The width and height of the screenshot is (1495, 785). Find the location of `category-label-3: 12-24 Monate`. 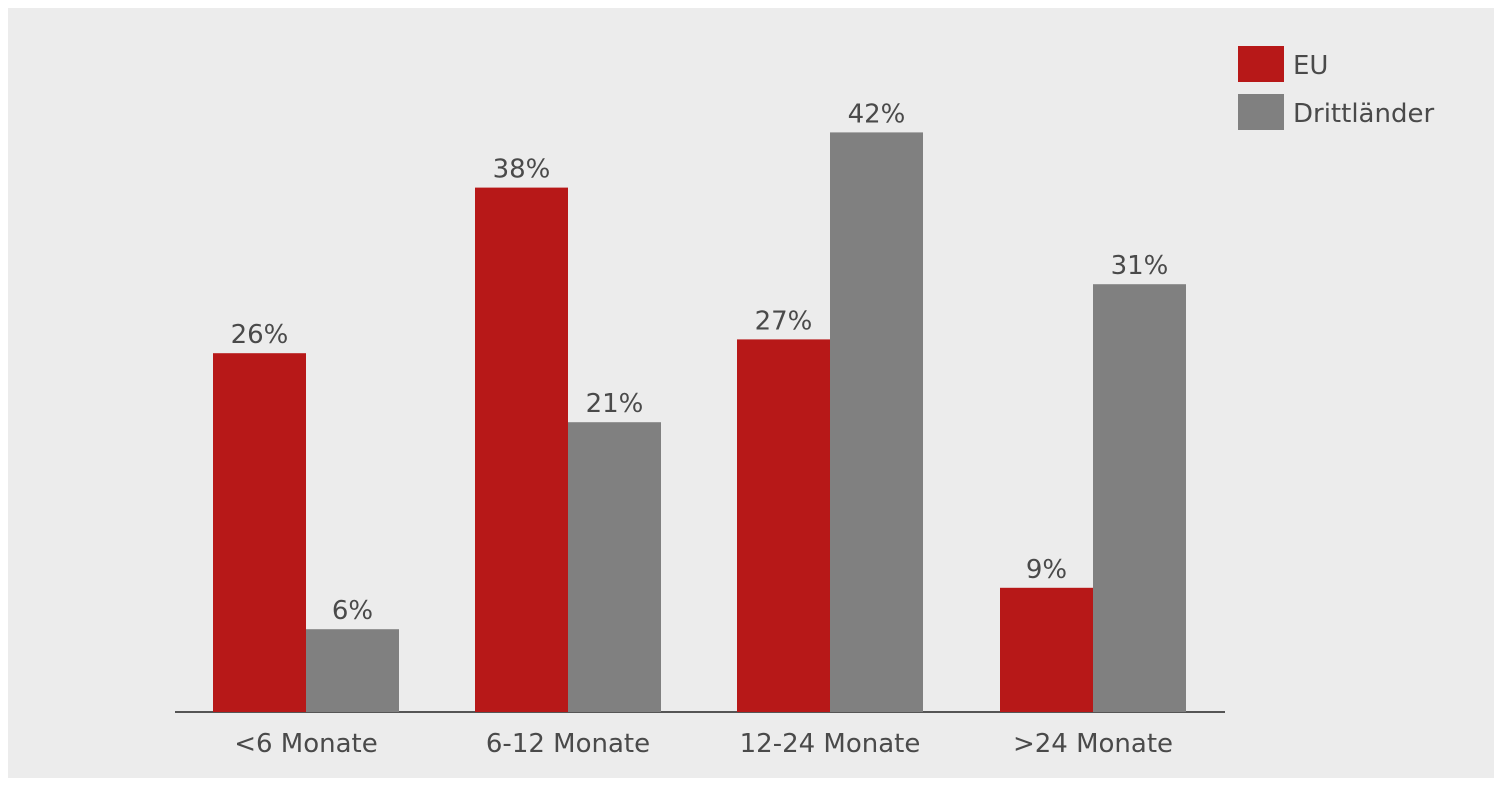

category-label-3: 12-24 Monate is located at coordinates (830, 744).